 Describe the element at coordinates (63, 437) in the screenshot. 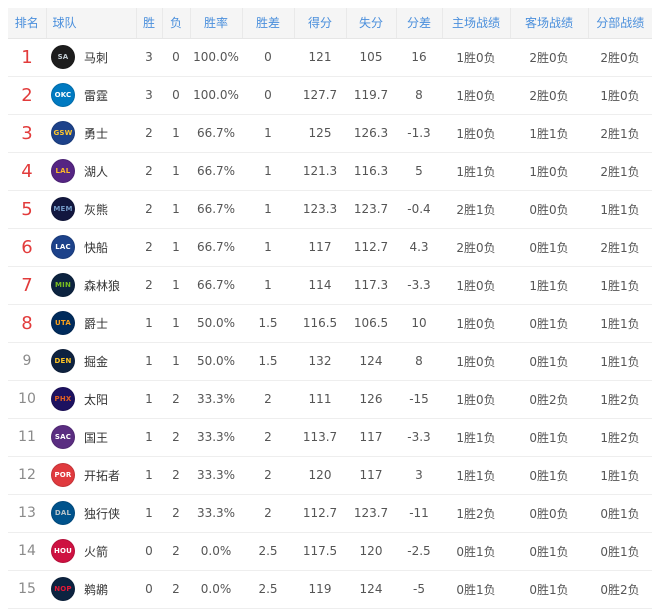

I see `team-logo-icon: SAC` at that location.